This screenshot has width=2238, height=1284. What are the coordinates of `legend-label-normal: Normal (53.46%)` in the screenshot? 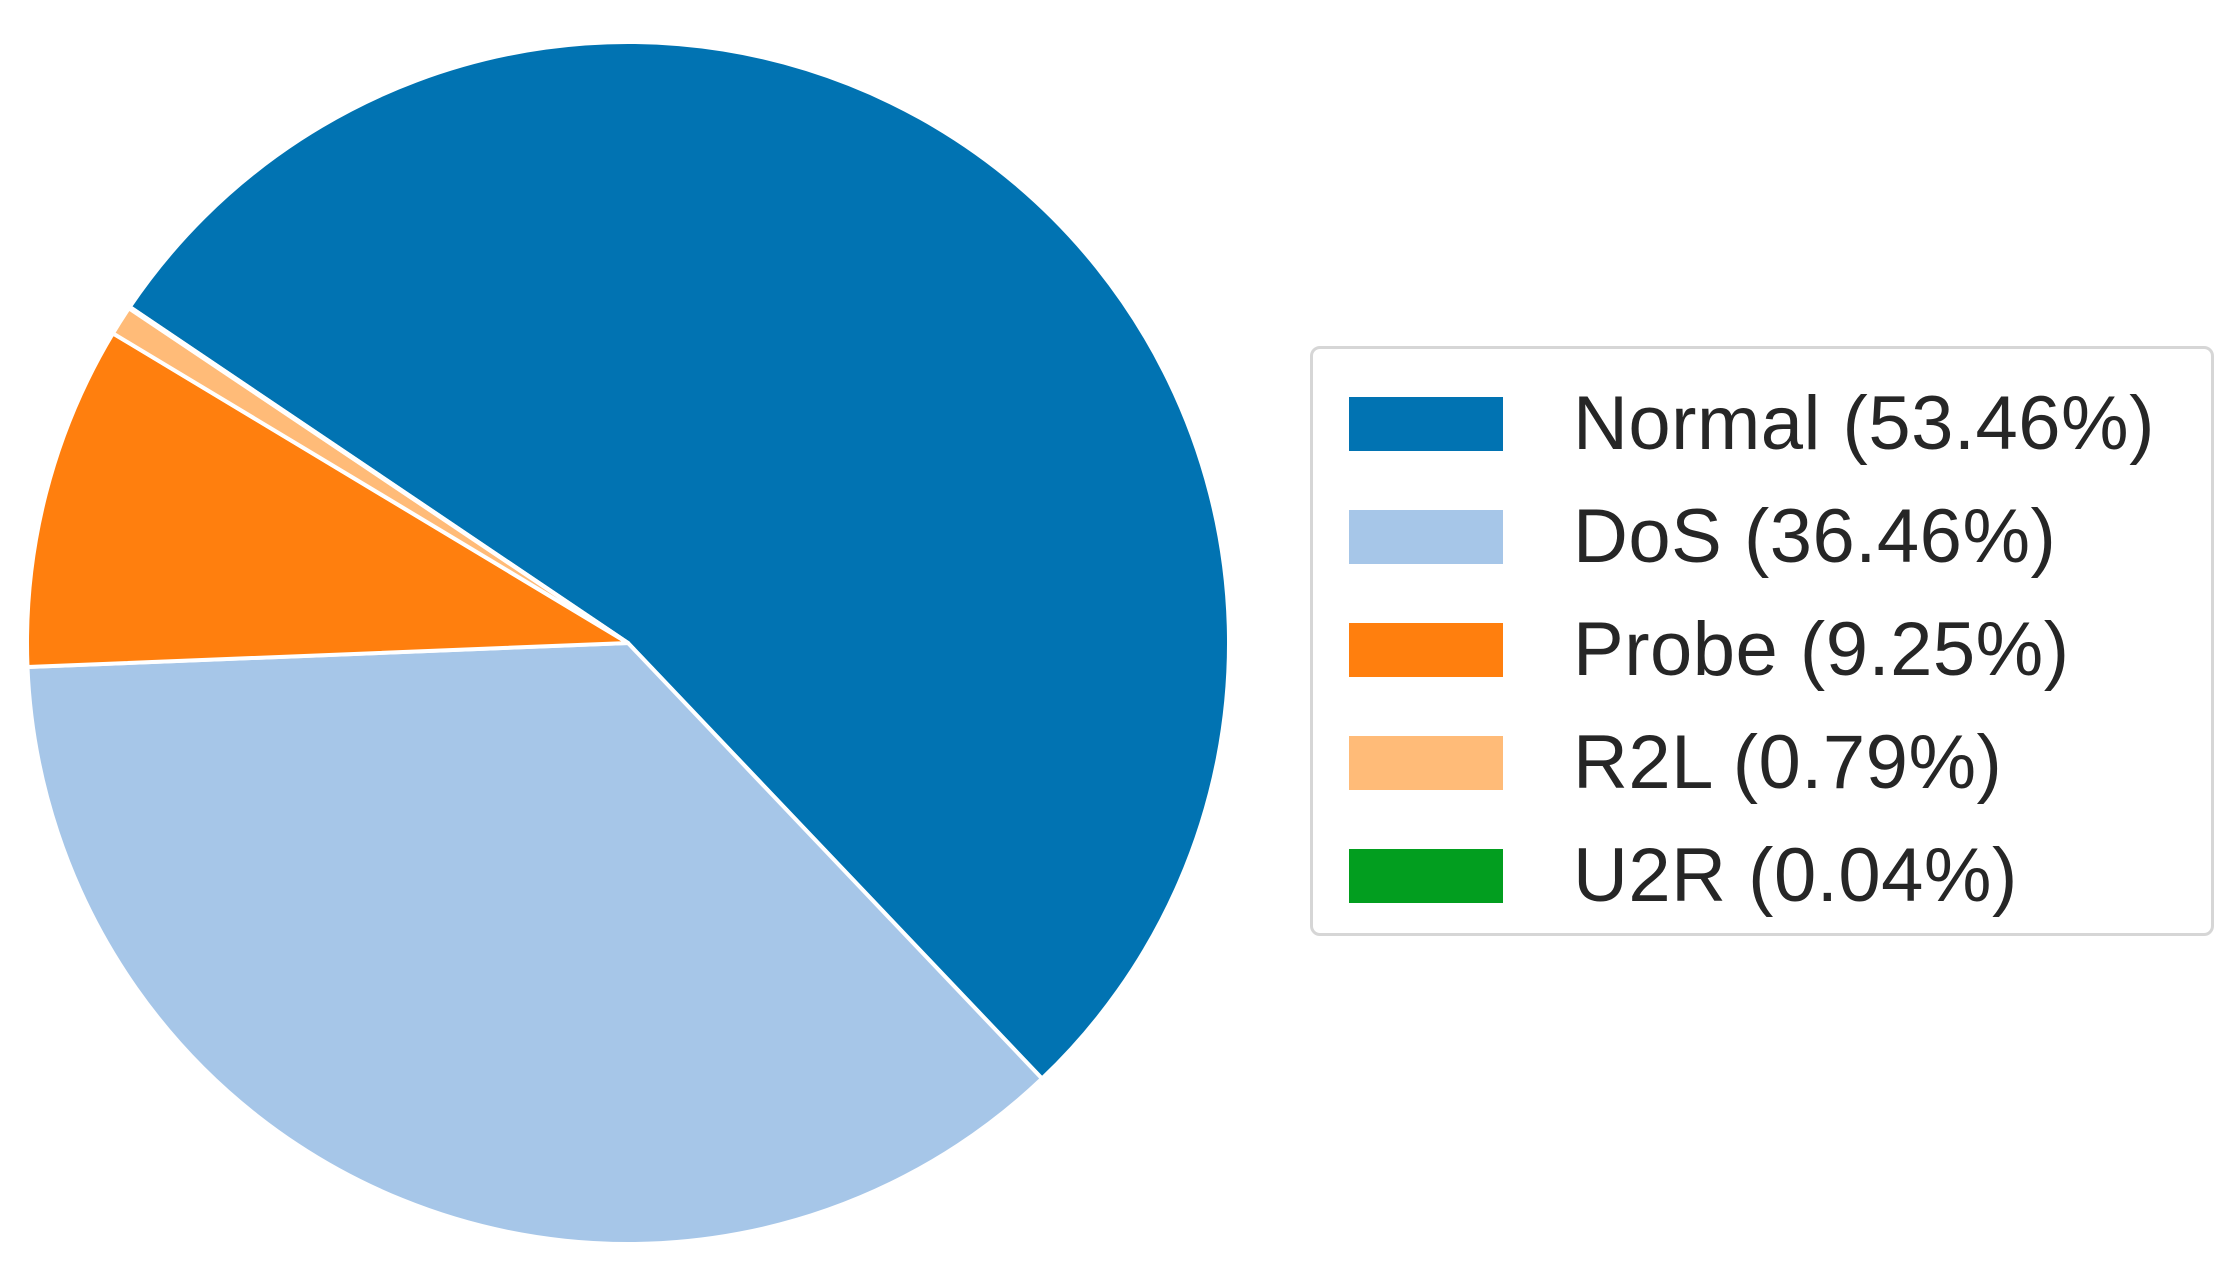 It's located at (1864, 423).